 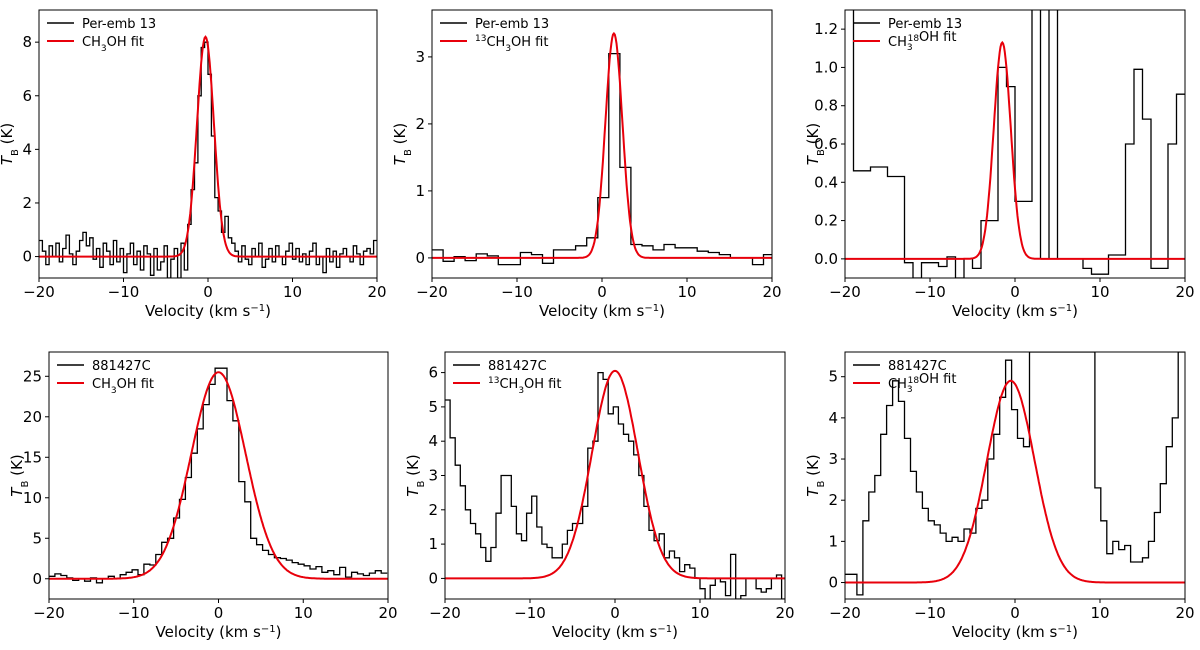 What do you see at coordinates (826, 221) in the screenshot?
I see `y-tick-label: 0.2` at bounding box center [826, 221].